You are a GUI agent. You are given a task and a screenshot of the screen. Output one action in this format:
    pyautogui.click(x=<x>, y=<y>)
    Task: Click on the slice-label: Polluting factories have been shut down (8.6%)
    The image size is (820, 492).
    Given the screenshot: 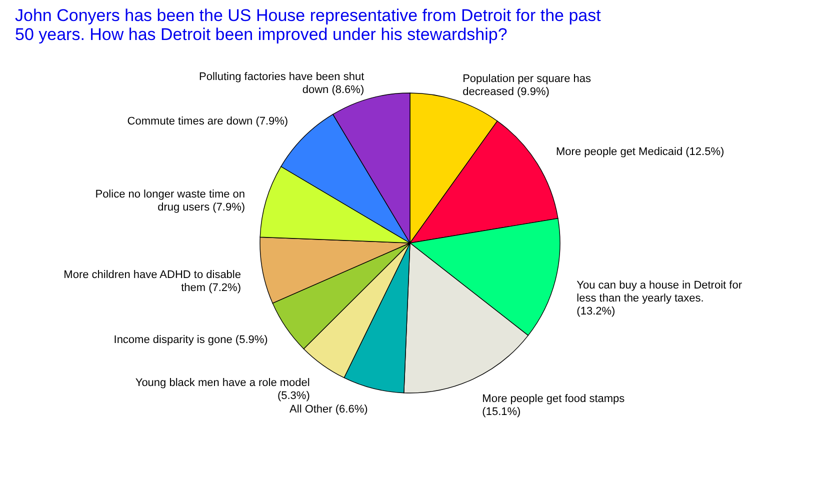 What is the action you would take?
    pyautogui.click(x=281, y=83)
    